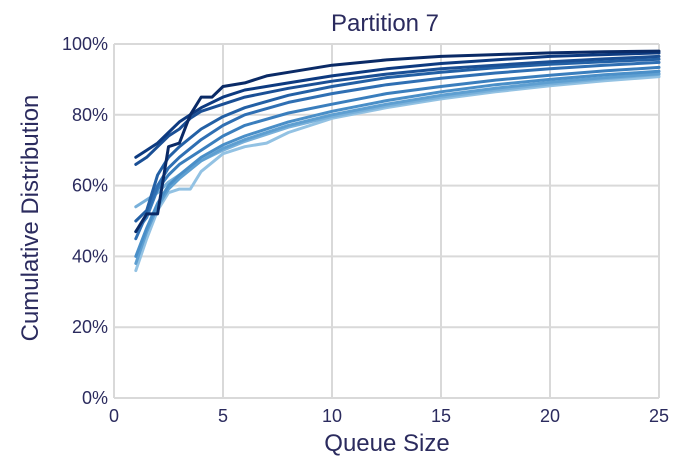  I want to click on y-tick-label: 20%, so click(90, 327).